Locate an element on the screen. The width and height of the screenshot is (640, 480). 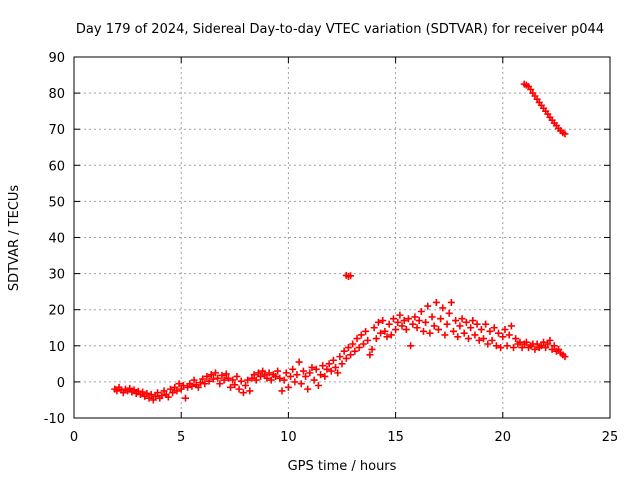
y-tick-label: 80 is located at coordinates (56, 94).